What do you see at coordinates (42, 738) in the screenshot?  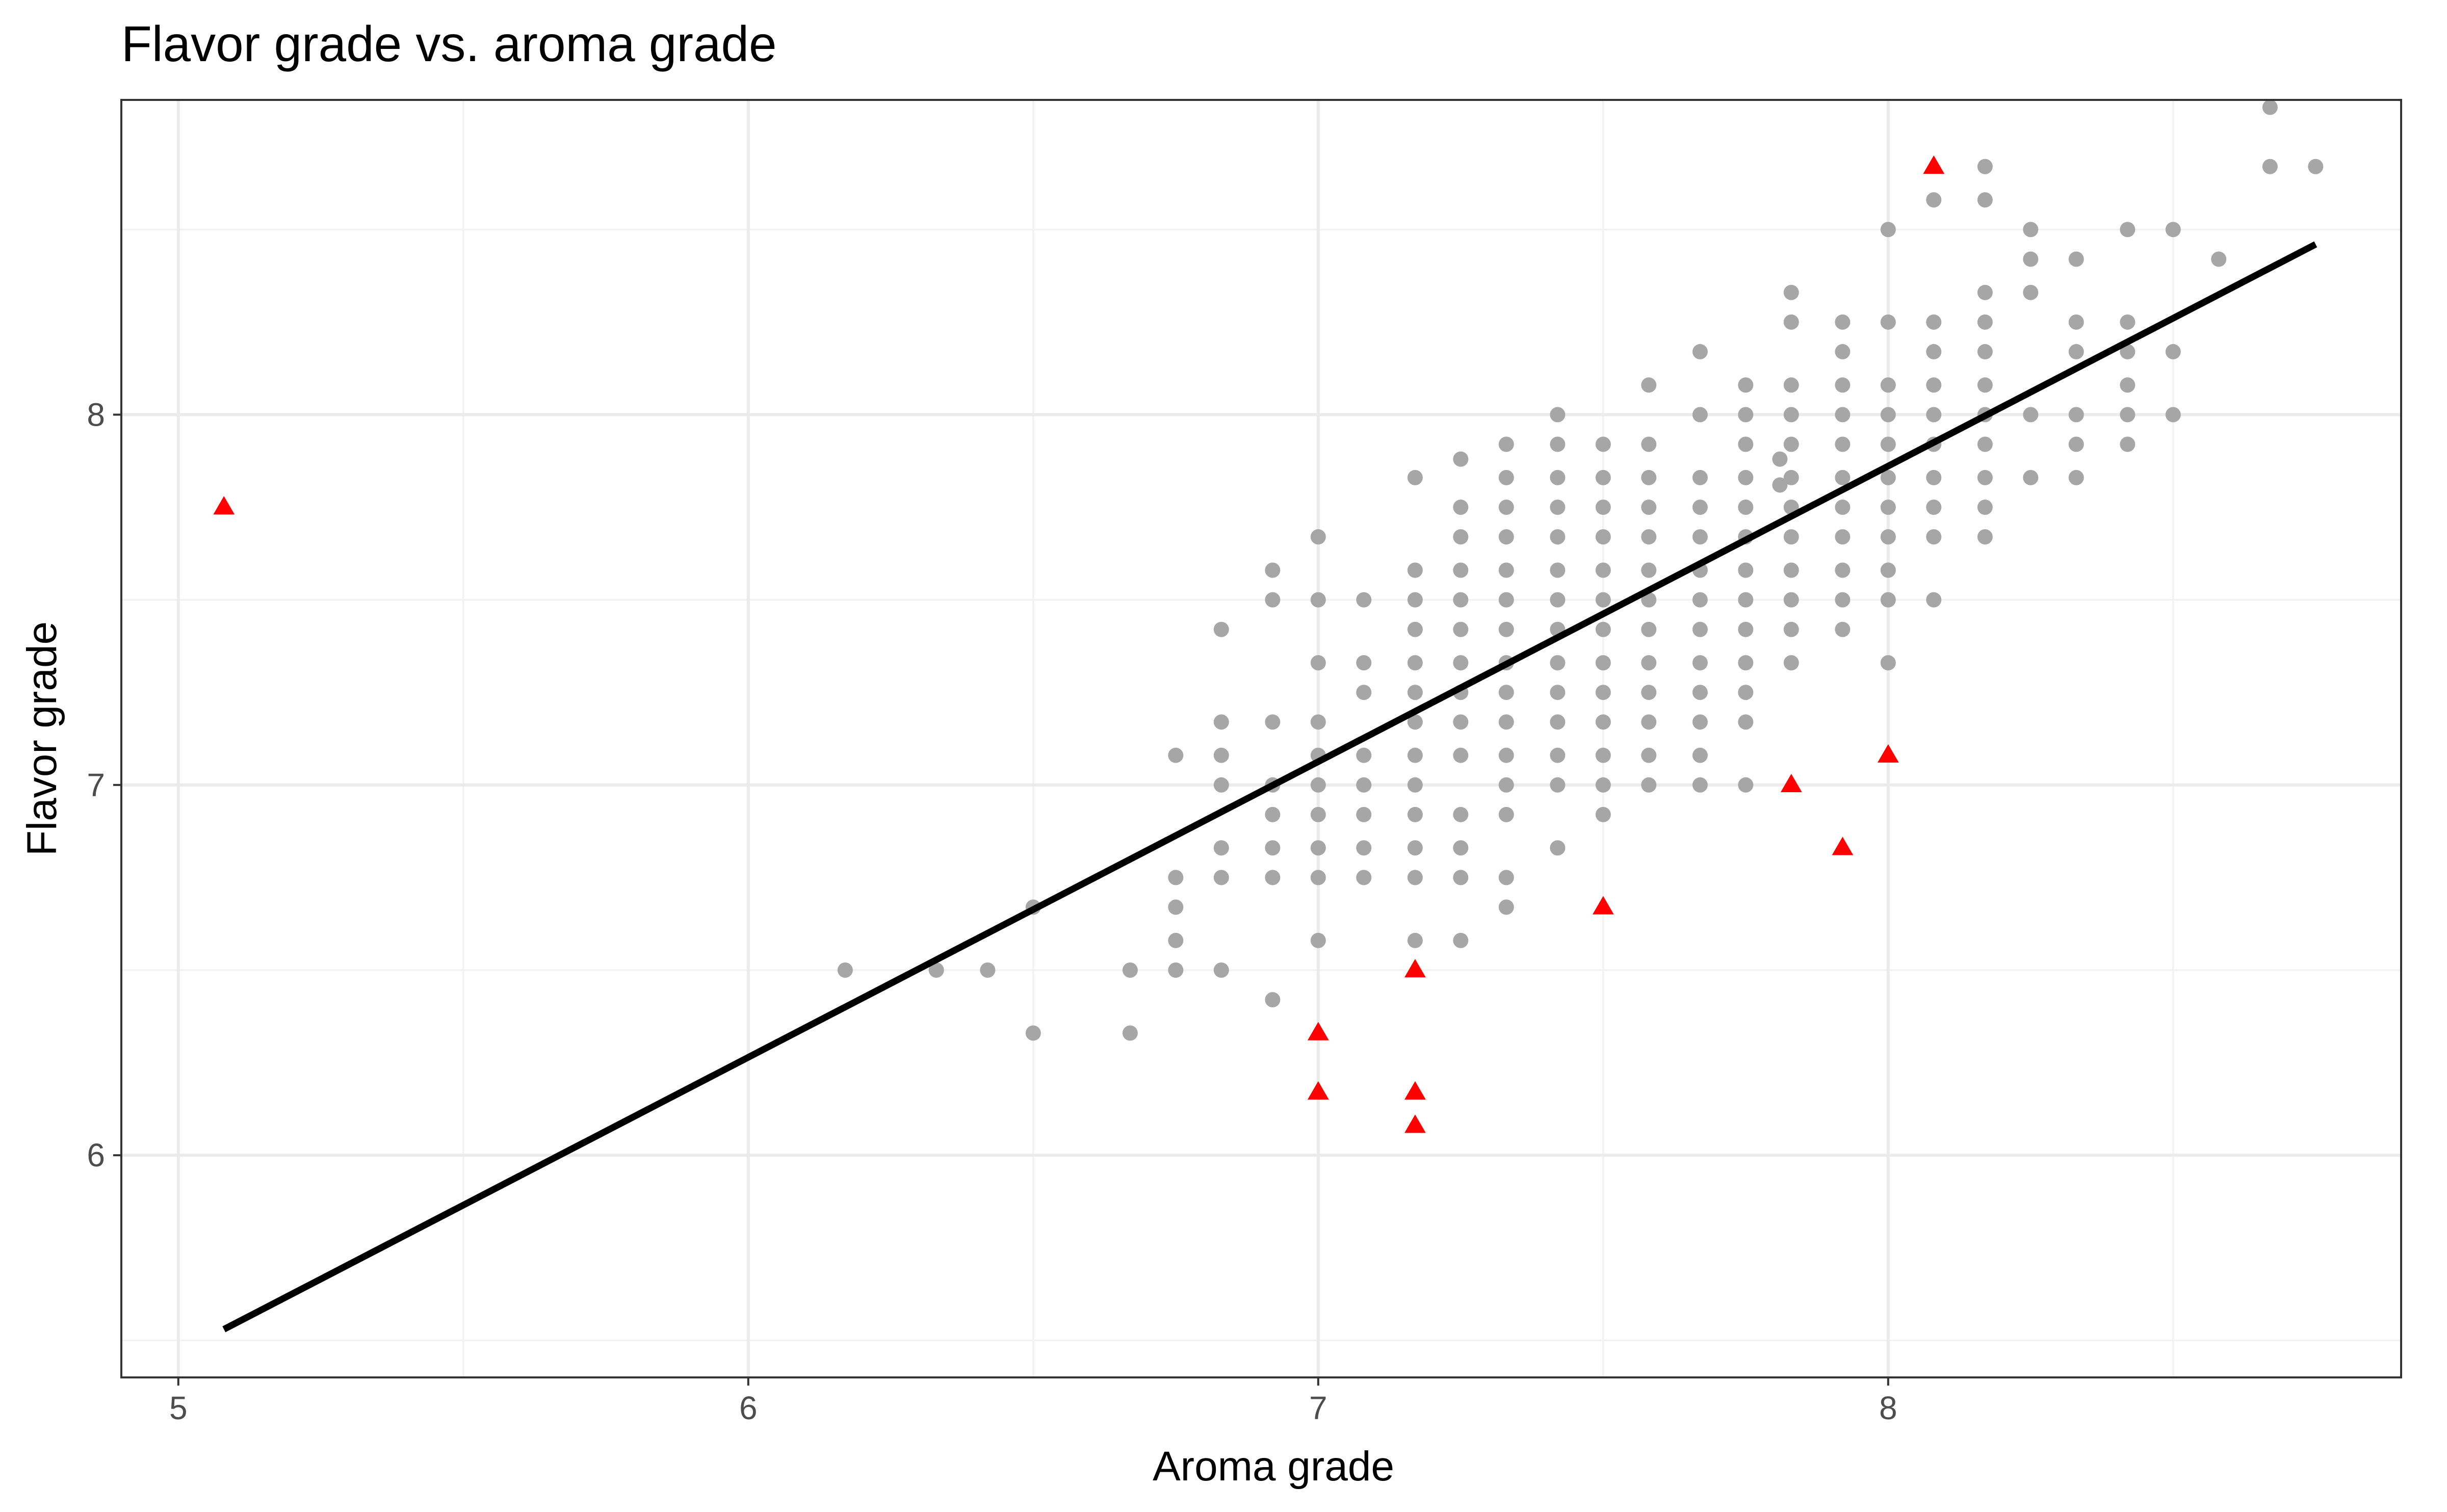 I see `y-axis-title: Flavor grade` at bounding box center [42, 738].